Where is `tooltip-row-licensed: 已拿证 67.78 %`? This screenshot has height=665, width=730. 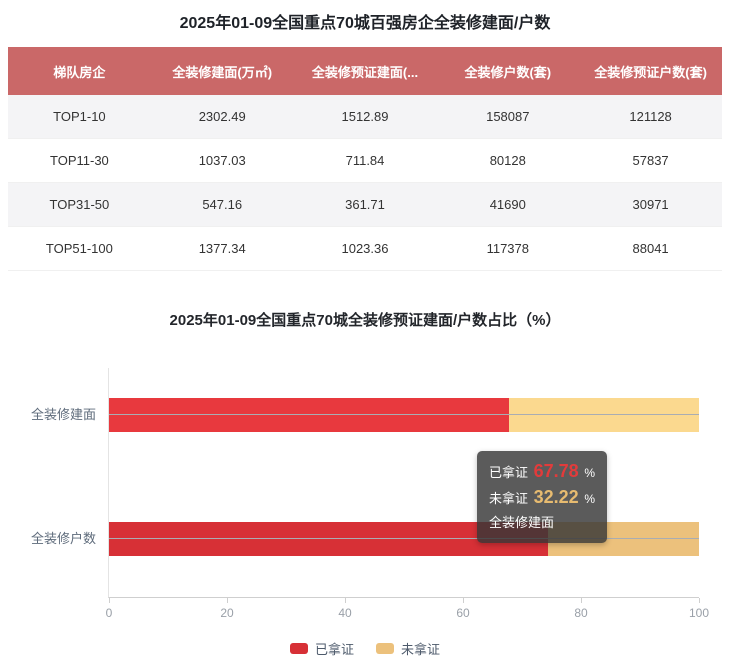
tooltip-row-licensed: 已拿证 67.78 % is located at coordinates (542, 472).